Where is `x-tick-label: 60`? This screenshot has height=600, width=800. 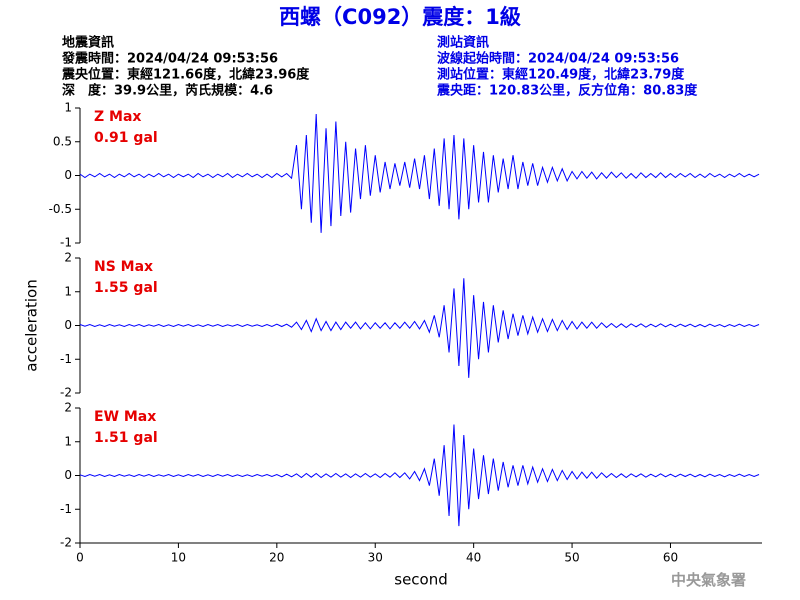
x-tick-label: 60 is located at coordinates (670, 558).